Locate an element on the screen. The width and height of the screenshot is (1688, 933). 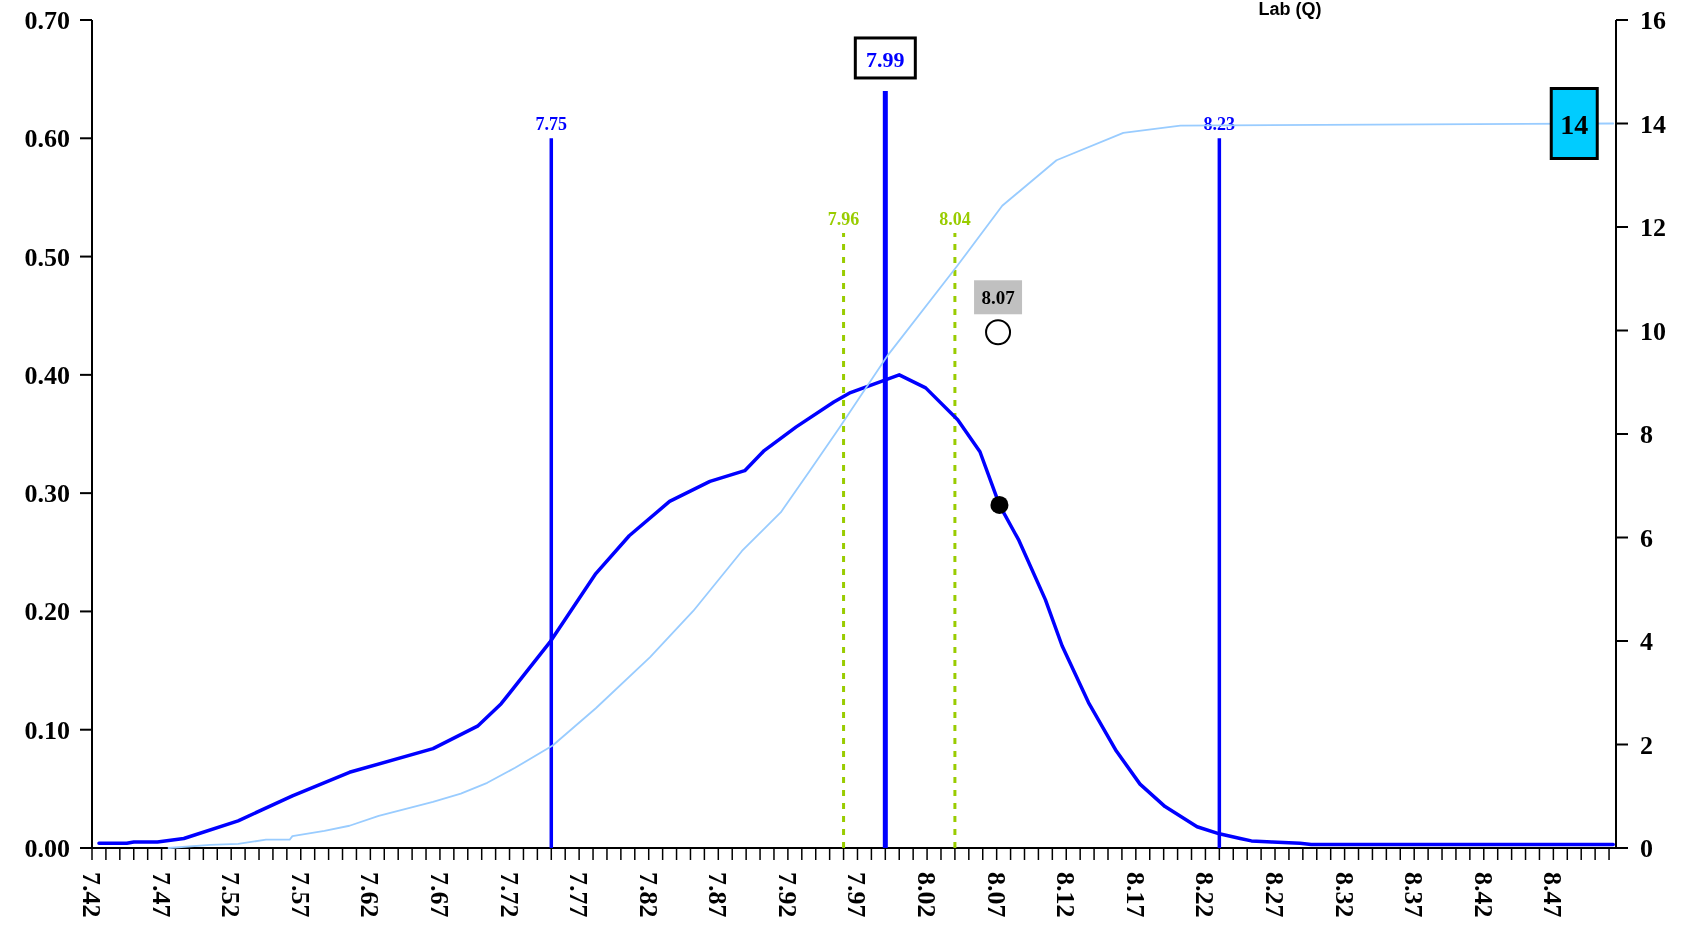
y2-tick-label: 6 is located at coordinates (1646, 538).